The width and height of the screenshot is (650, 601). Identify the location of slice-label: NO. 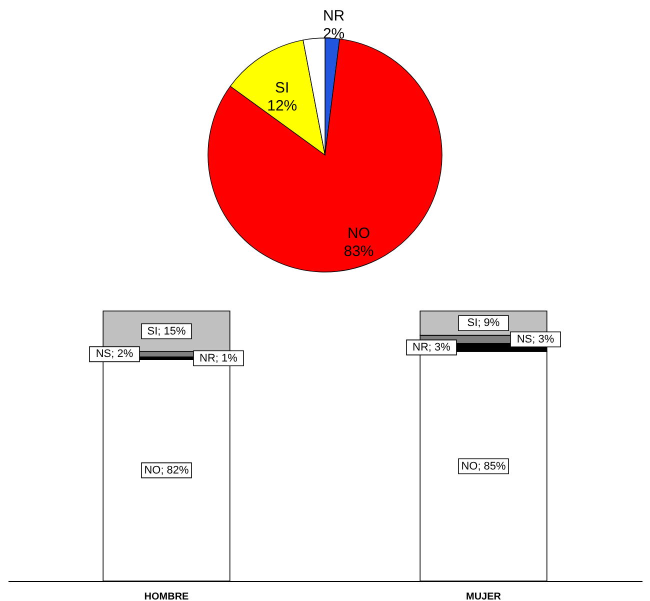
(359, 233).